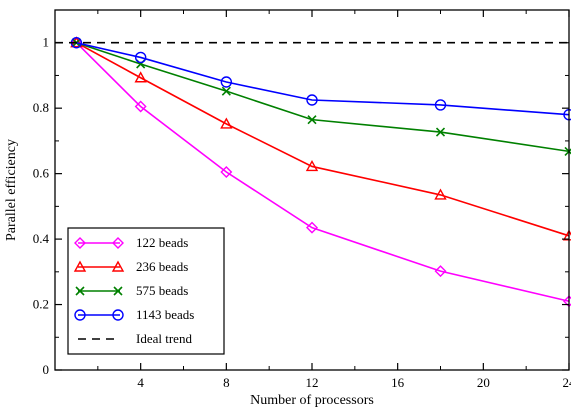 The height and width of the screenshot is (408, 571). I want to click on x-tick-label: 16, so click(398, 382).